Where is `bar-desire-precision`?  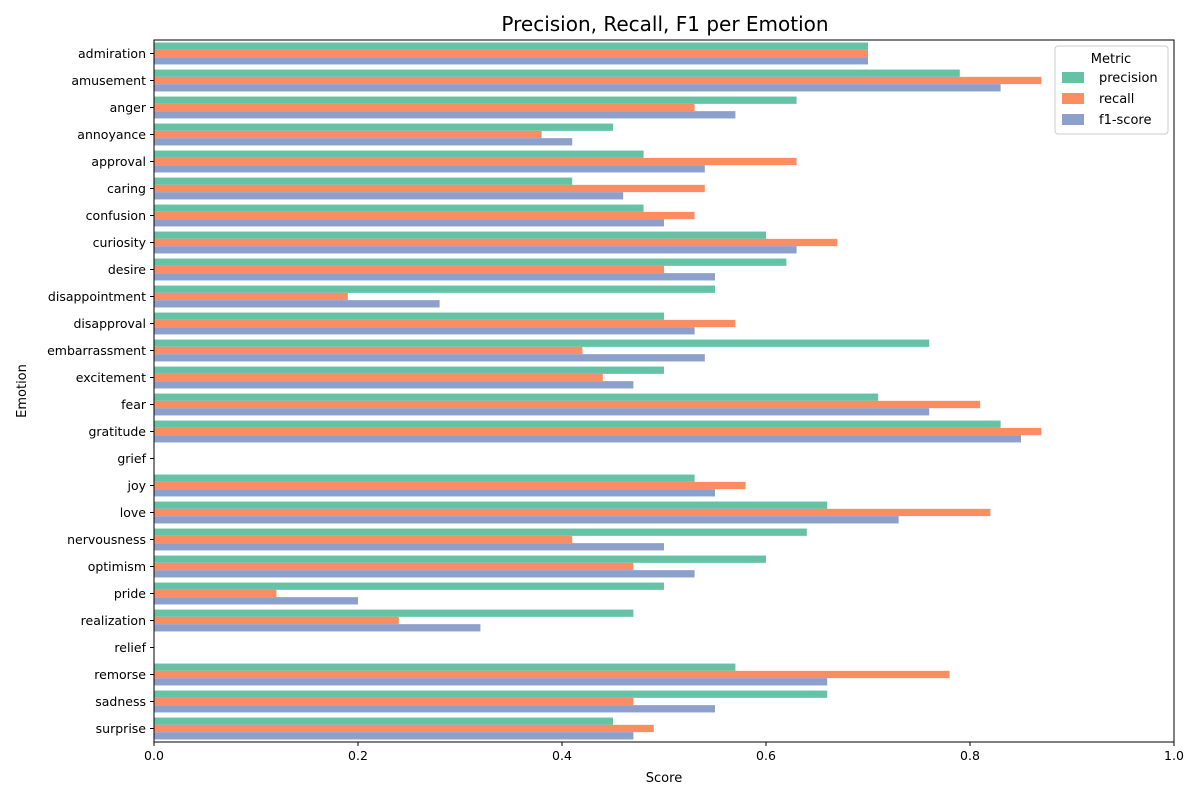
bar-desire-precision is located at coordinates (470, 262).